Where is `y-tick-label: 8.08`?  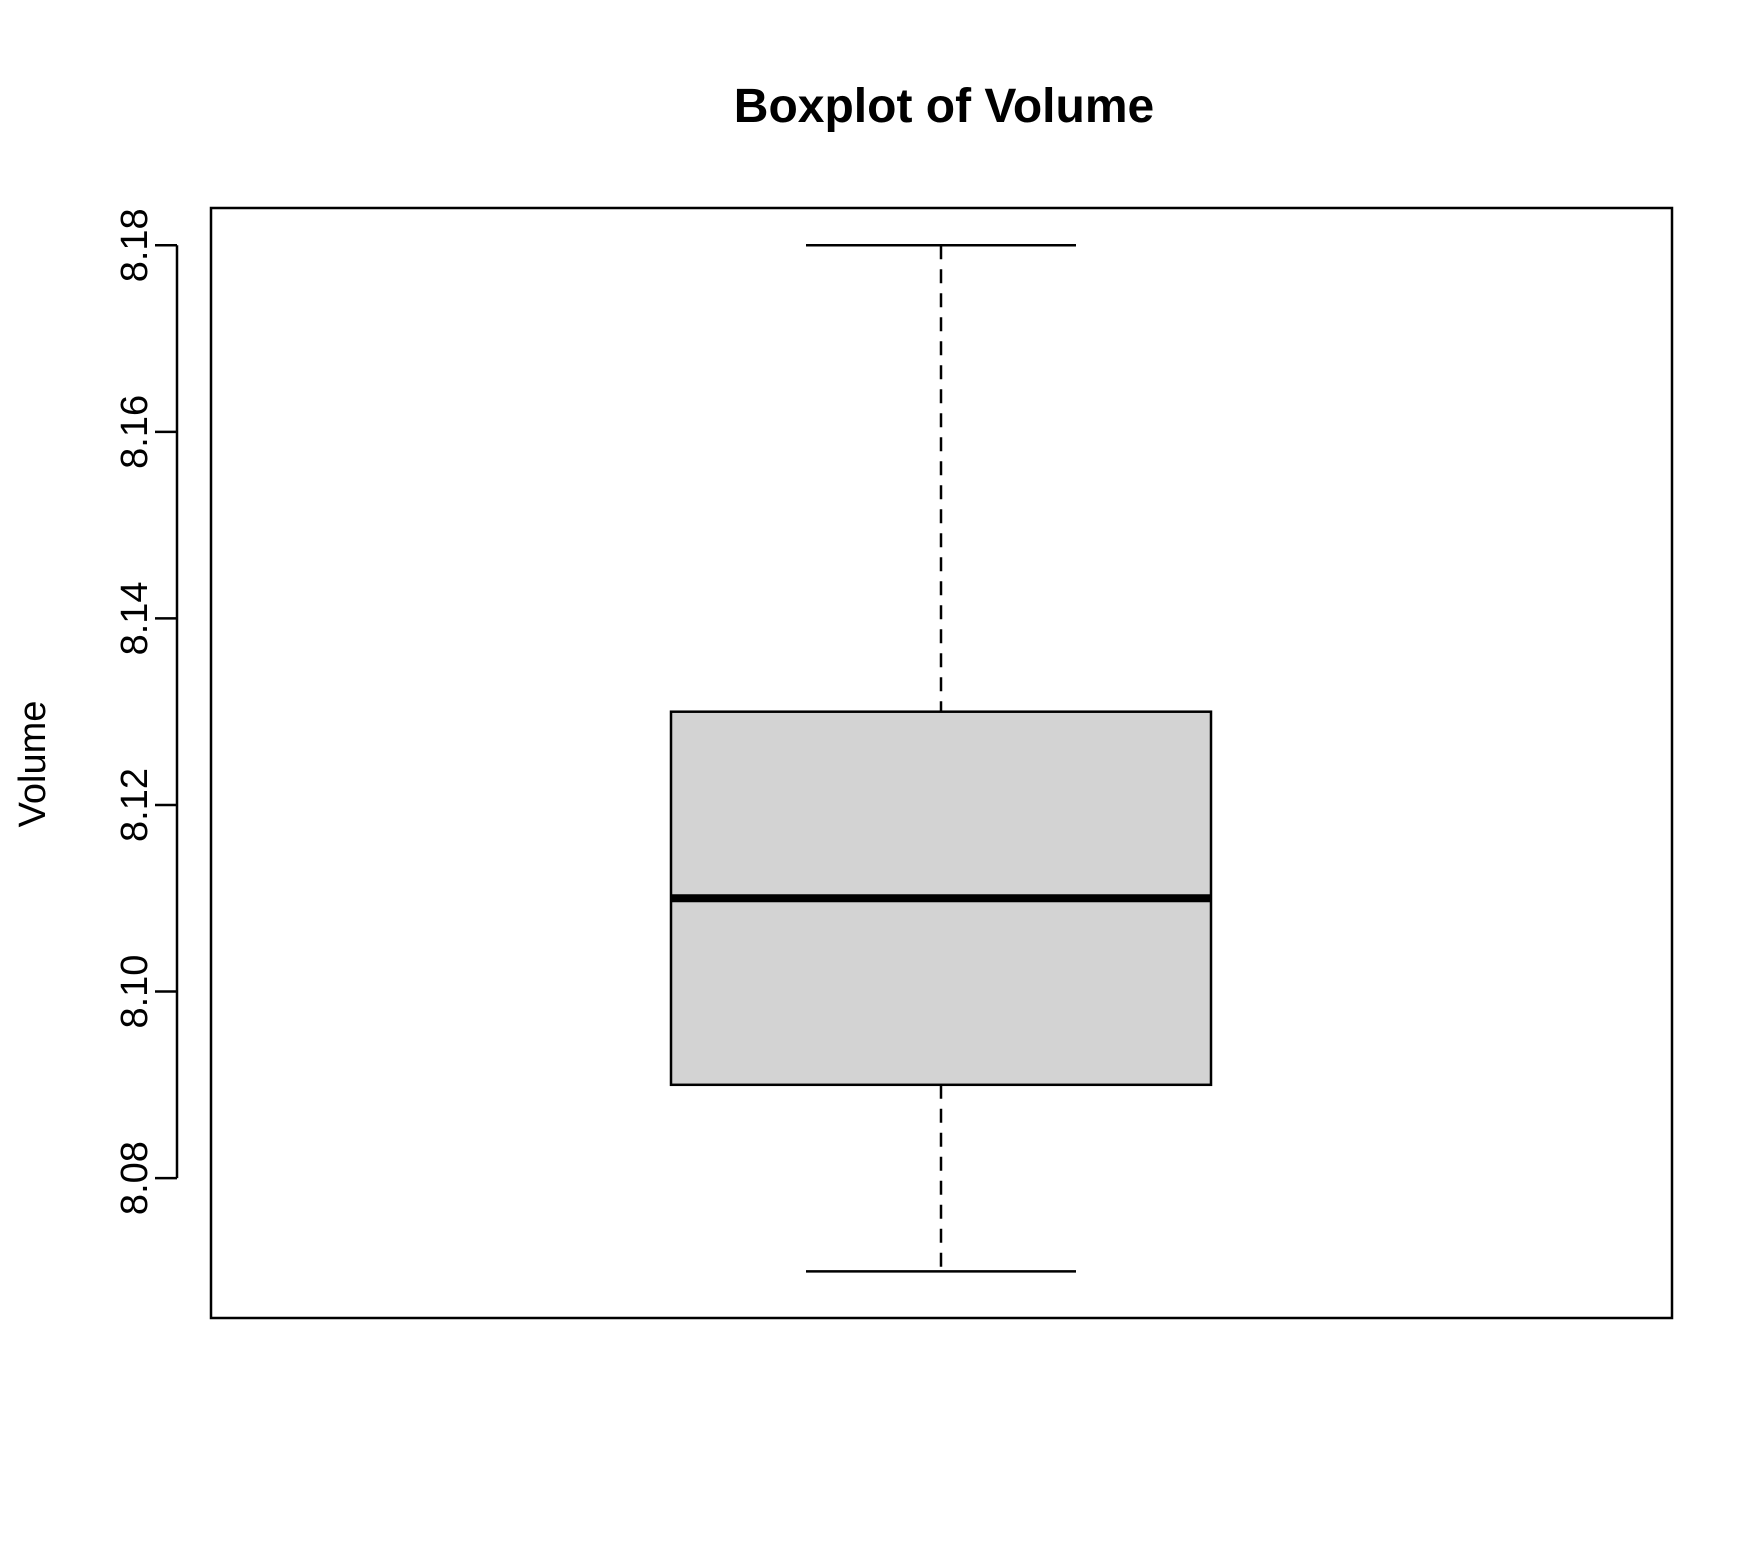
y-tick-label: 8.08 is located at coordinates (135, 1178).